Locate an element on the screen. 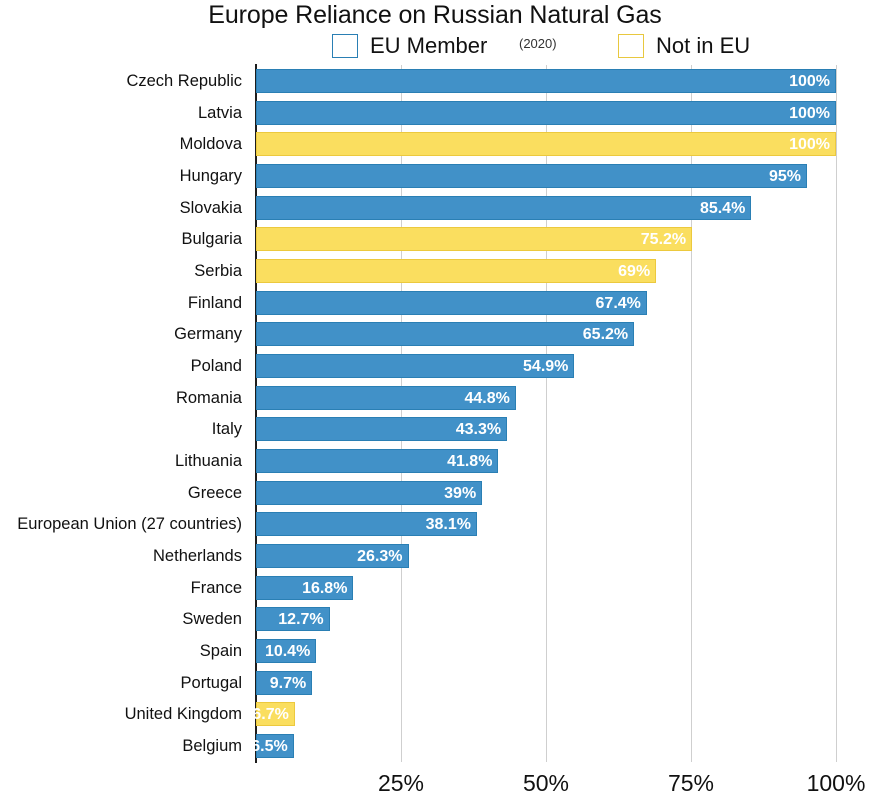 The image size is (870, 802). bar-value-label: 43.3% is located at coordinates (478, 430).